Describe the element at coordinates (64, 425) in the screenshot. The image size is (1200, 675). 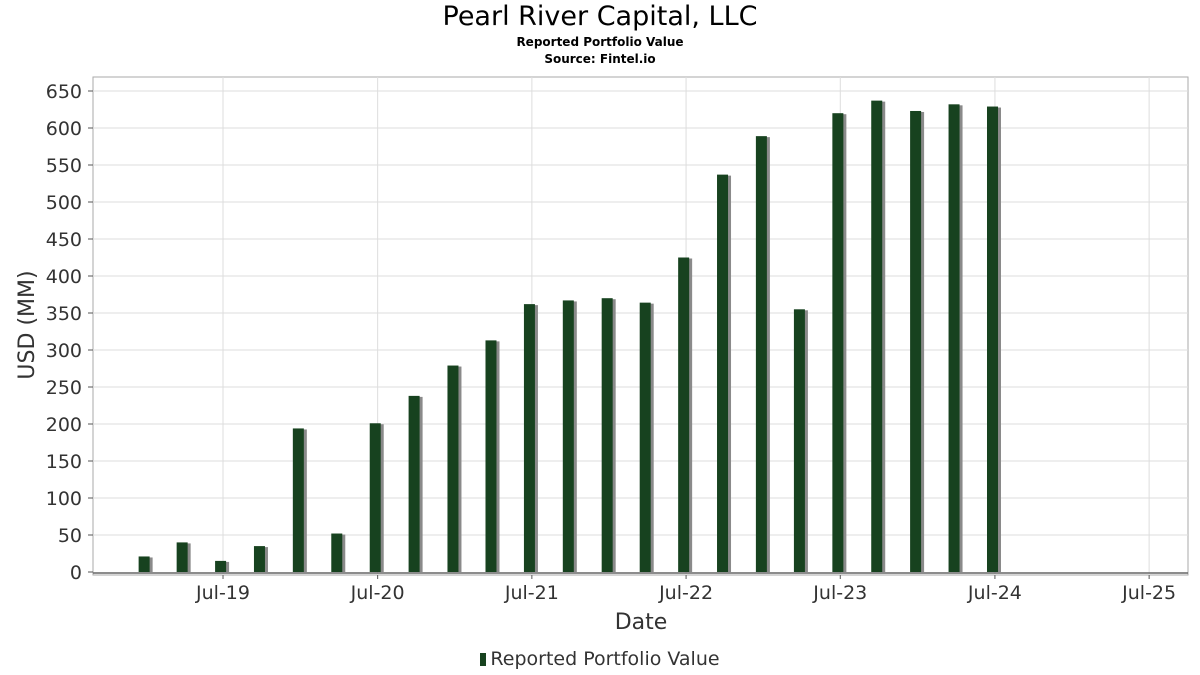
I see `y-tick-label: 200` at that location.